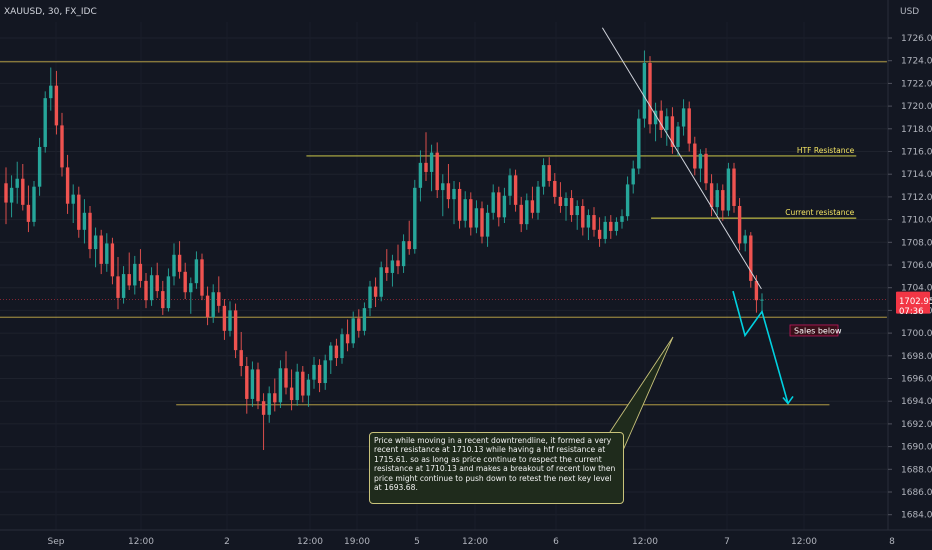 This screenshot has width=932, height=550. Describe the element at coordinates (916, 425) in the screenshot. I see `y-tick-label: 1692.00` at that location.